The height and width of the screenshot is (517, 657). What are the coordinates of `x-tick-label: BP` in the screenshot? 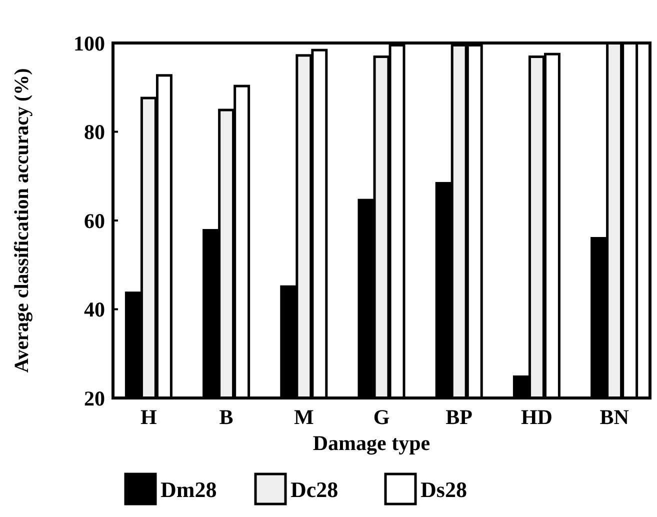 It's located at (459, 417).